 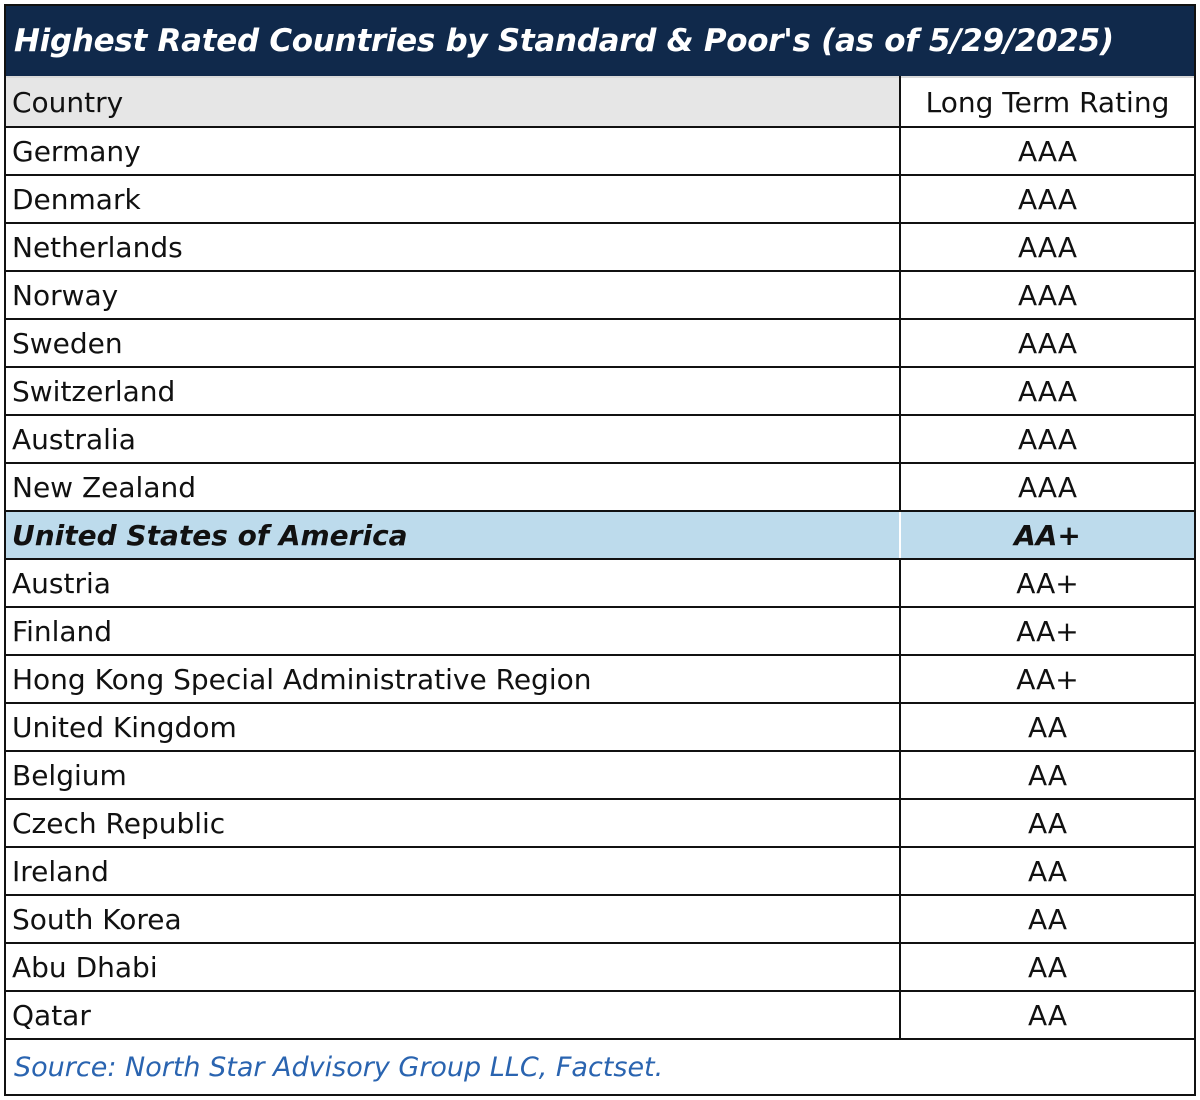 I want to click on country-cell: South Korea, so click(x=453, y=919).